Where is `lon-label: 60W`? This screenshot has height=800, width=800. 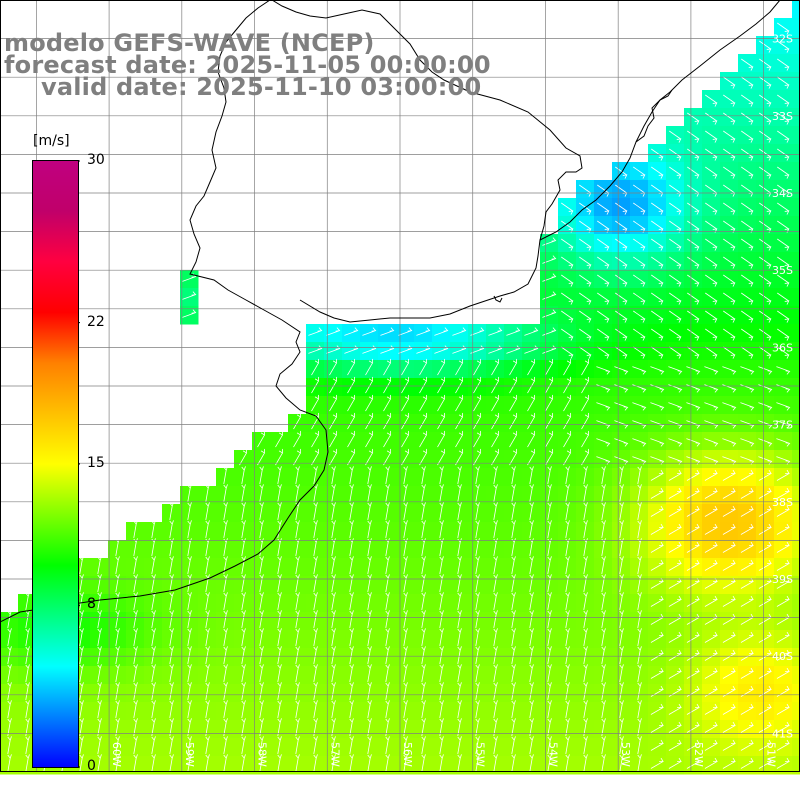 lon-label: 60W is located at coordinates (116, 754).